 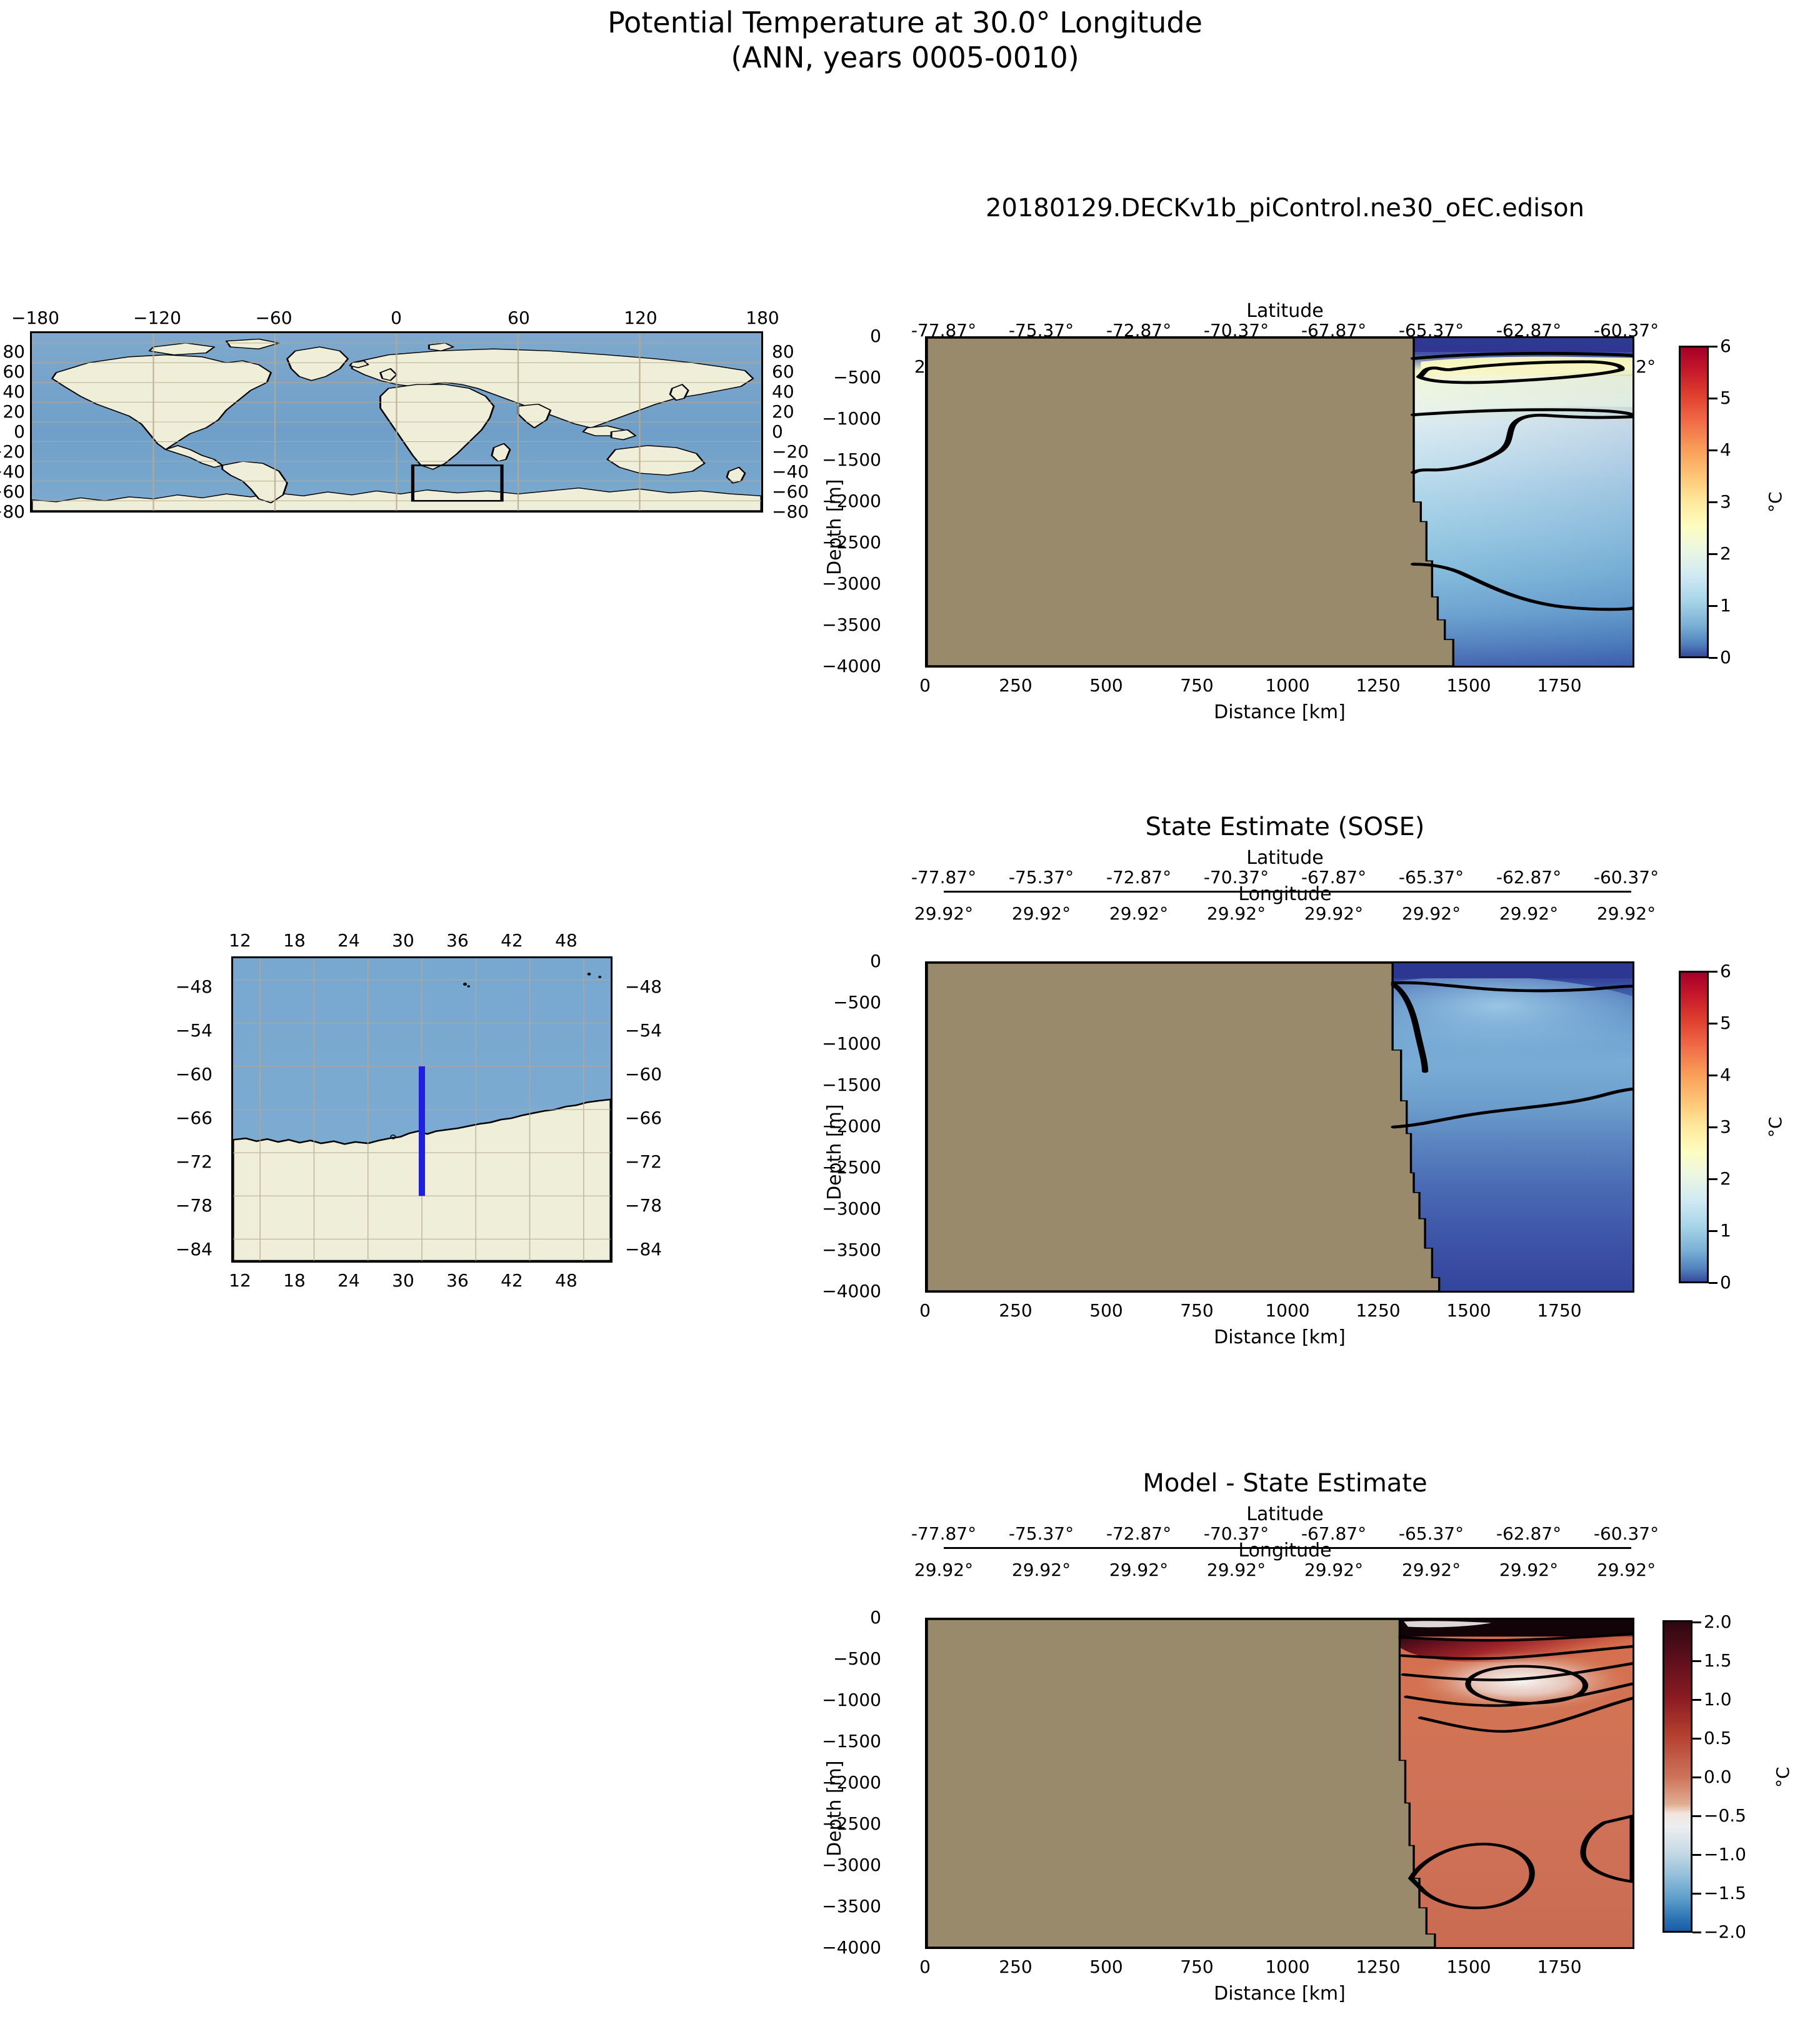 What do you see at coordinates (403, 1281) in the screenshot?
I see `regionmap-xtick-bottom: 30` at bounding box center [403, 1281].